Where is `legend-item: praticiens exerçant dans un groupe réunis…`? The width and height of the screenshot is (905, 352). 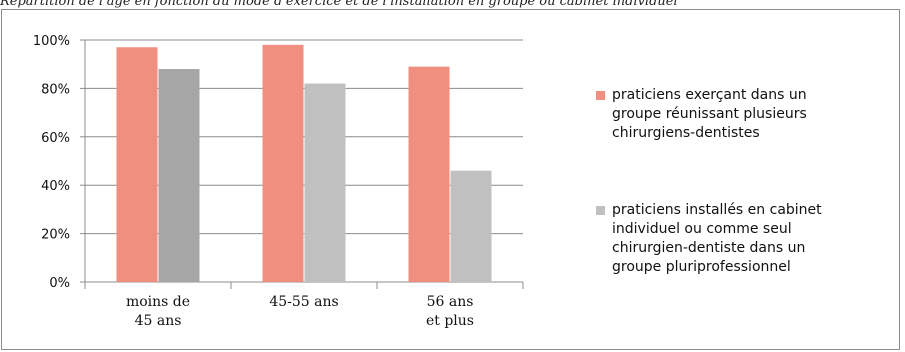
legend-item: praticiens exerçant dans un groupe réunis… is located at coordinates (741, 114).